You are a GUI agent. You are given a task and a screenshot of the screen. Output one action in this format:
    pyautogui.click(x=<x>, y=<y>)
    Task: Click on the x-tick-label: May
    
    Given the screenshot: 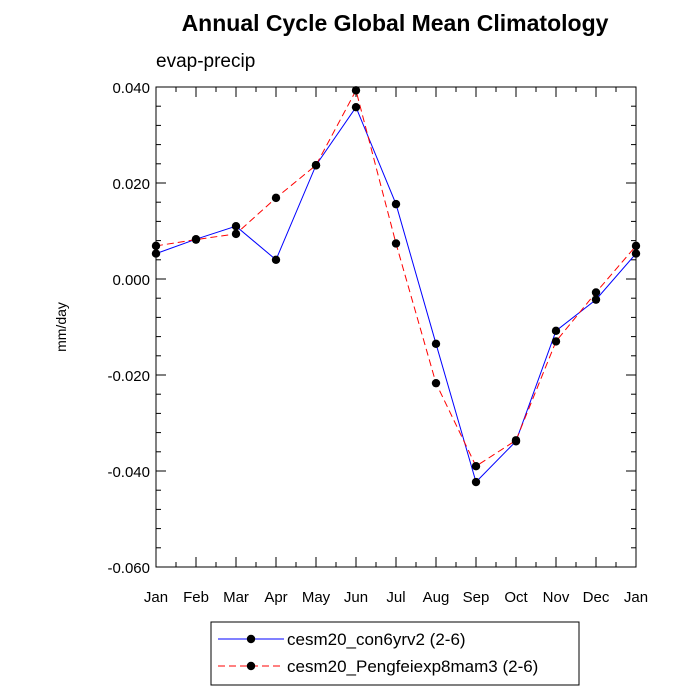 What is the action you would take?
    pyautogui.click(x=316, y=597)
    